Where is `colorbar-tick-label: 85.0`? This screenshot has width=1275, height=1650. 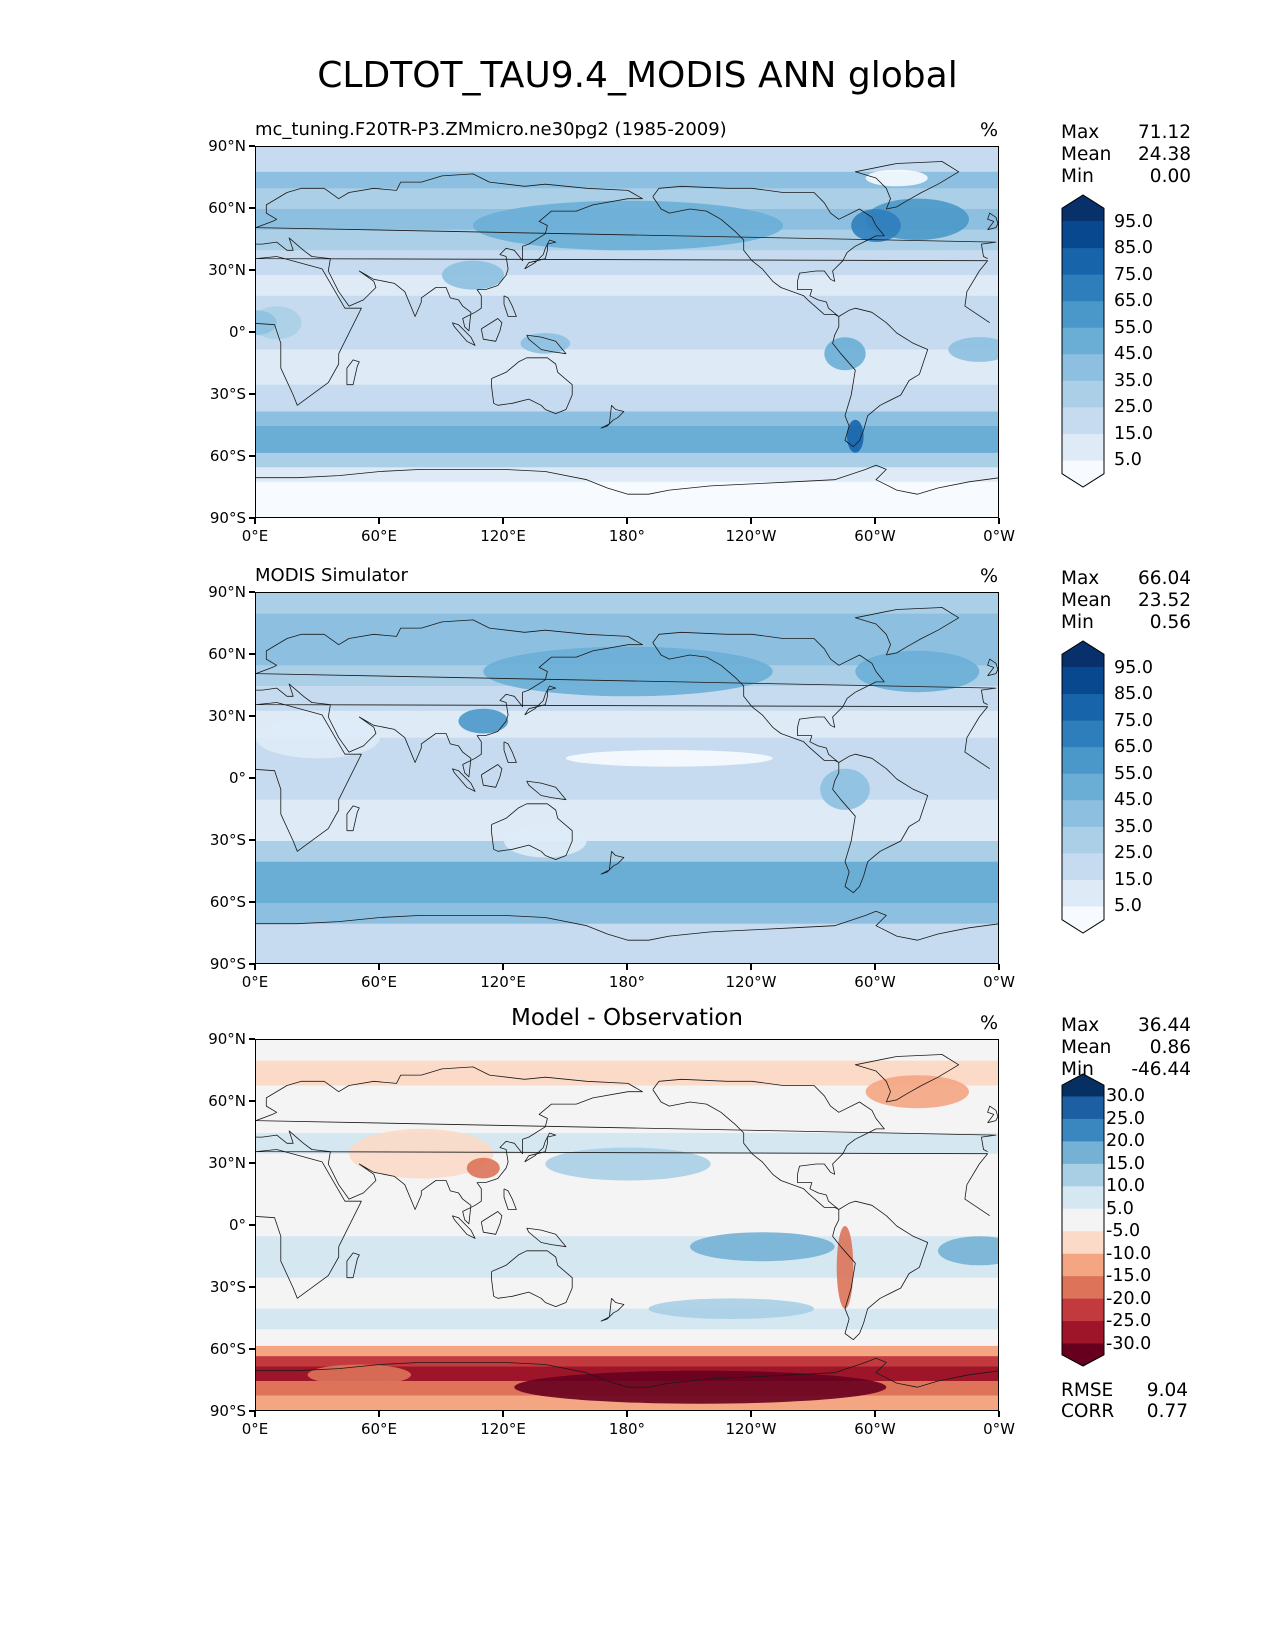 colorbar-tick-label: 85.0 is located at coordinates (1133, 694).